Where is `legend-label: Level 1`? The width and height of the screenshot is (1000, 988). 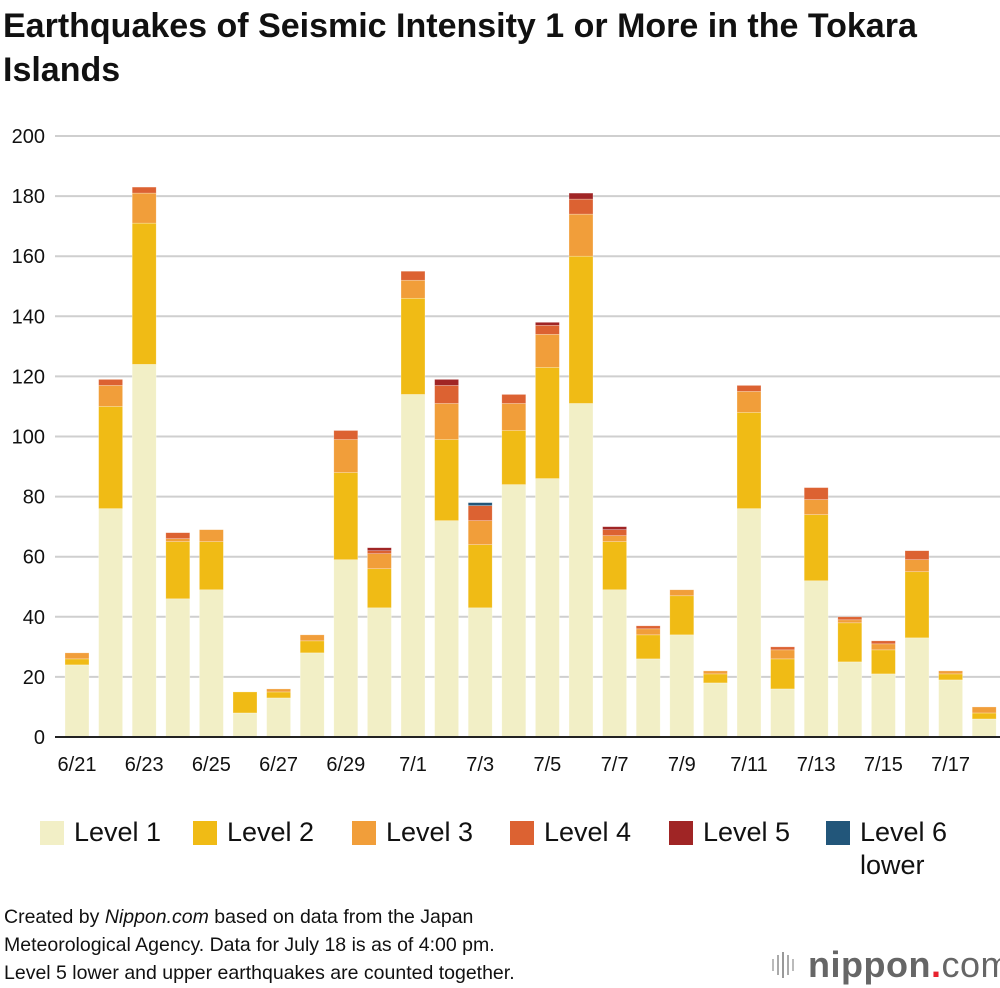 legend-label: Level 1 is located at coordinates (118, 832).